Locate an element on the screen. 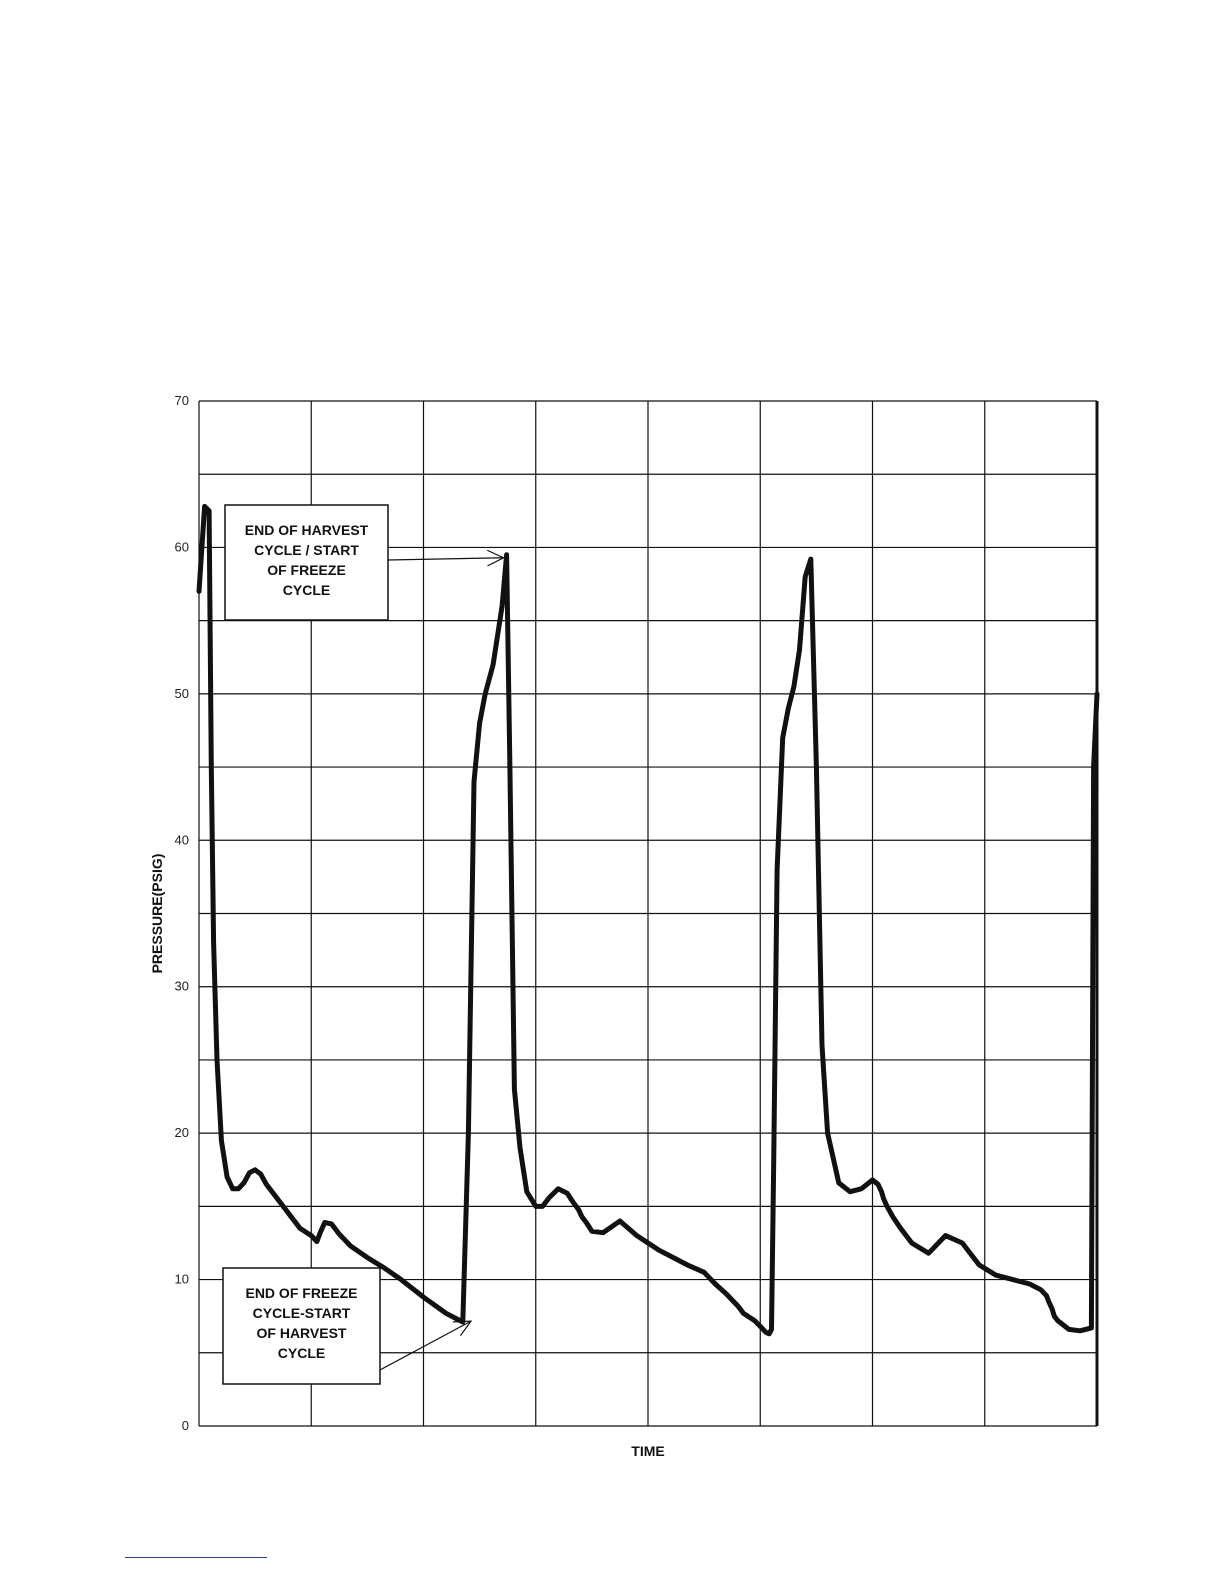  y-tick-label: 50 is located at coordinates (182, 693).